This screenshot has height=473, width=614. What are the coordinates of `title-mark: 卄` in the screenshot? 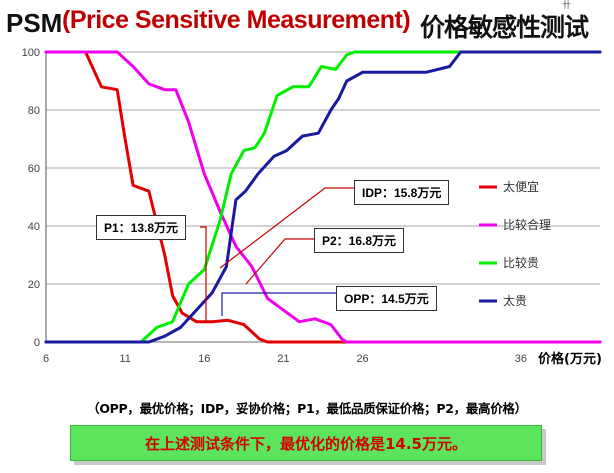 It's located at (567, 6).